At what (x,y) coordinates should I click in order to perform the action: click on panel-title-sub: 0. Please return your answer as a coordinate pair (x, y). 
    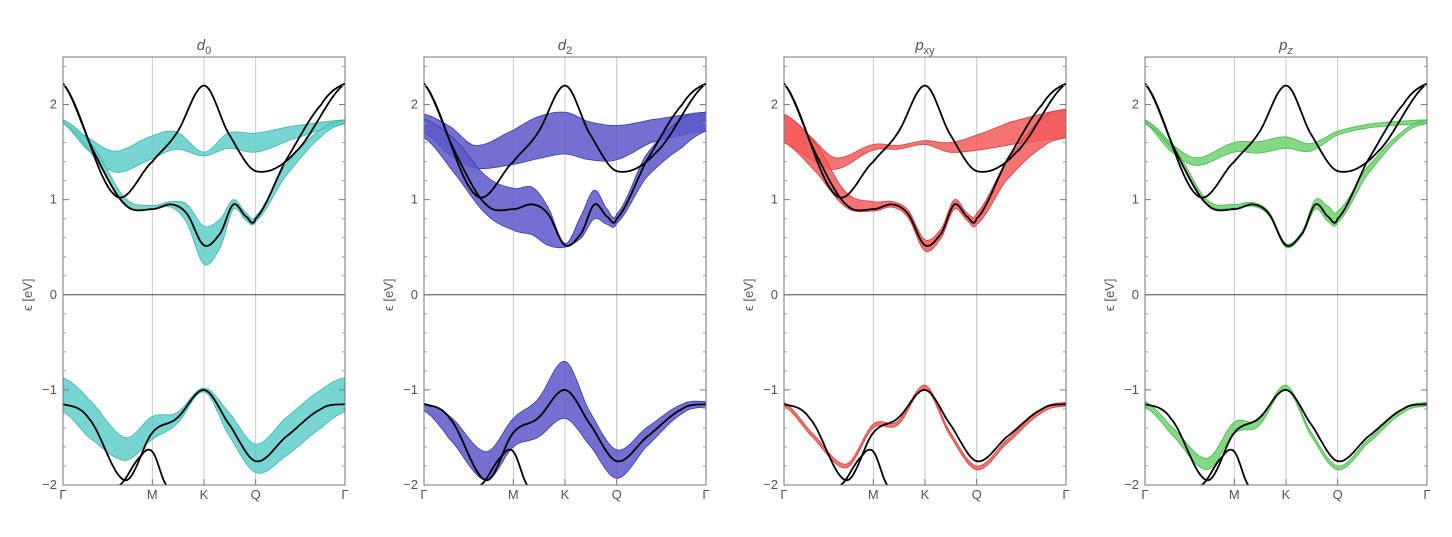
    Looking at the image, I should click on (208, 51).